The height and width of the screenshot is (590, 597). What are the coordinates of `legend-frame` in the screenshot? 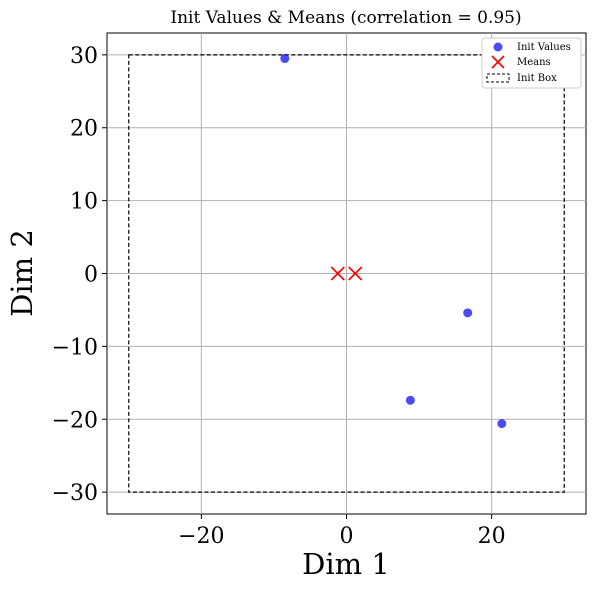 It's located at (531, 63).